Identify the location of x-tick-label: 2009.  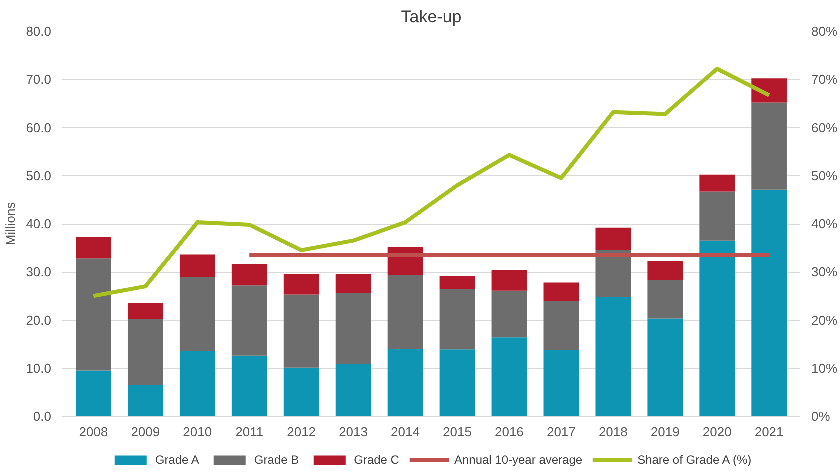
(145, 432).